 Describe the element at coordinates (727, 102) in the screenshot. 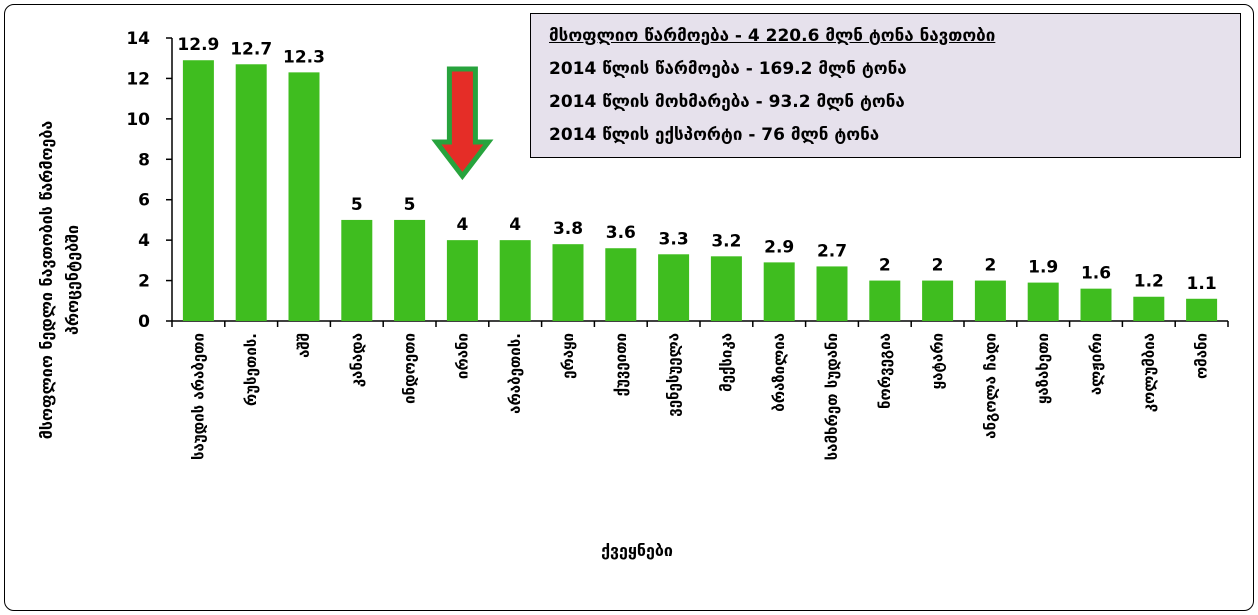

I see `info-line-consumption-2014: 2014 წლის მოხმარება - 93.2 მლნ ტონა` at that location.